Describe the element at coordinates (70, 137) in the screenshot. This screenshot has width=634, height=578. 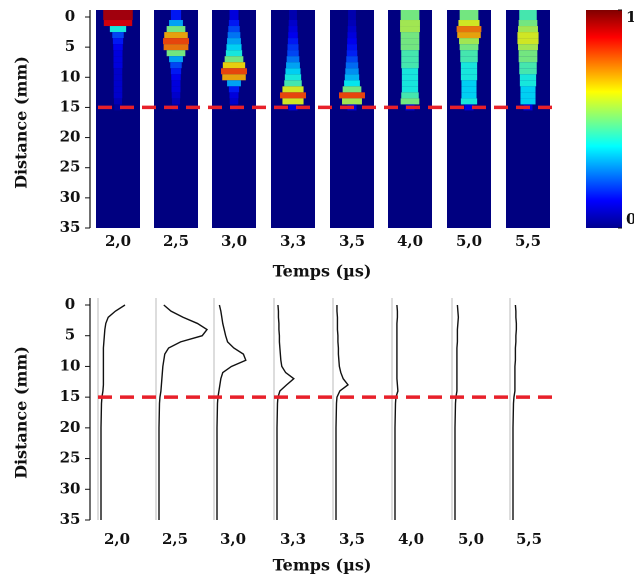
I see `y-tick-label: 20` at that location.